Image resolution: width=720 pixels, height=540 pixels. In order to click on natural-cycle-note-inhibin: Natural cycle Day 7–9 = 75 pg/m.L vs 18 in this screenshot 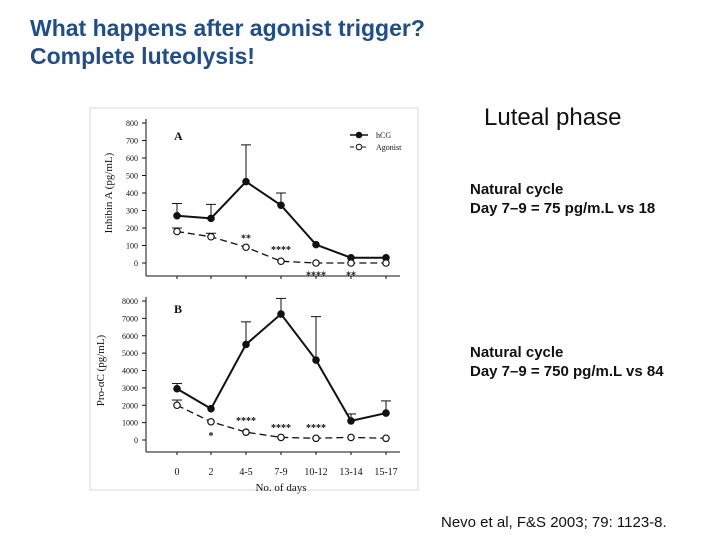, I will do `click(562, 199)`.